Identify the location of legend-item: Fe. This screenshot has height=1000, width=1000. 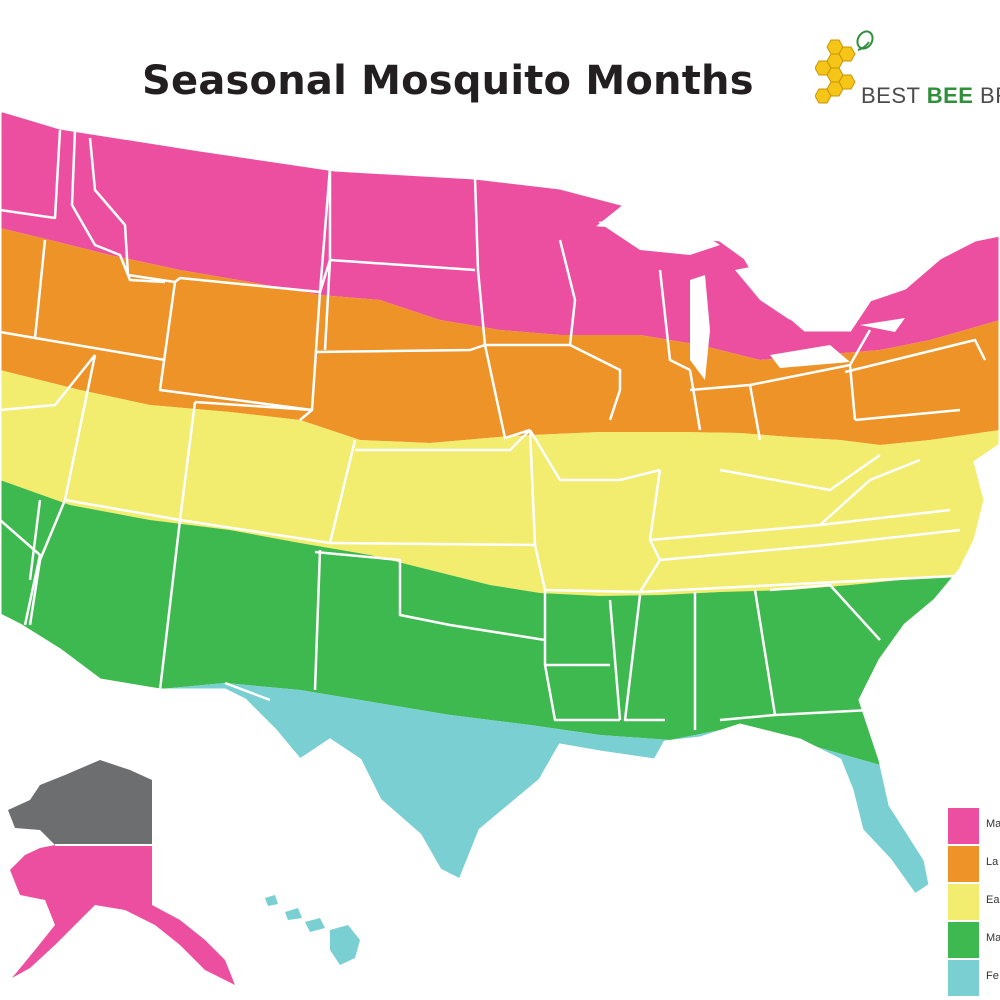
(973, 978).